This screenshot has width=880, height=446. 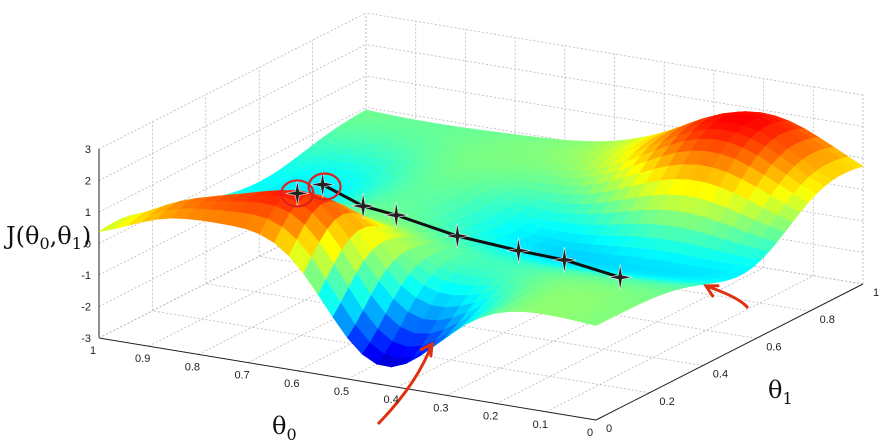 I want to click on z-tick-label: -1, so click(x=86, y=276).